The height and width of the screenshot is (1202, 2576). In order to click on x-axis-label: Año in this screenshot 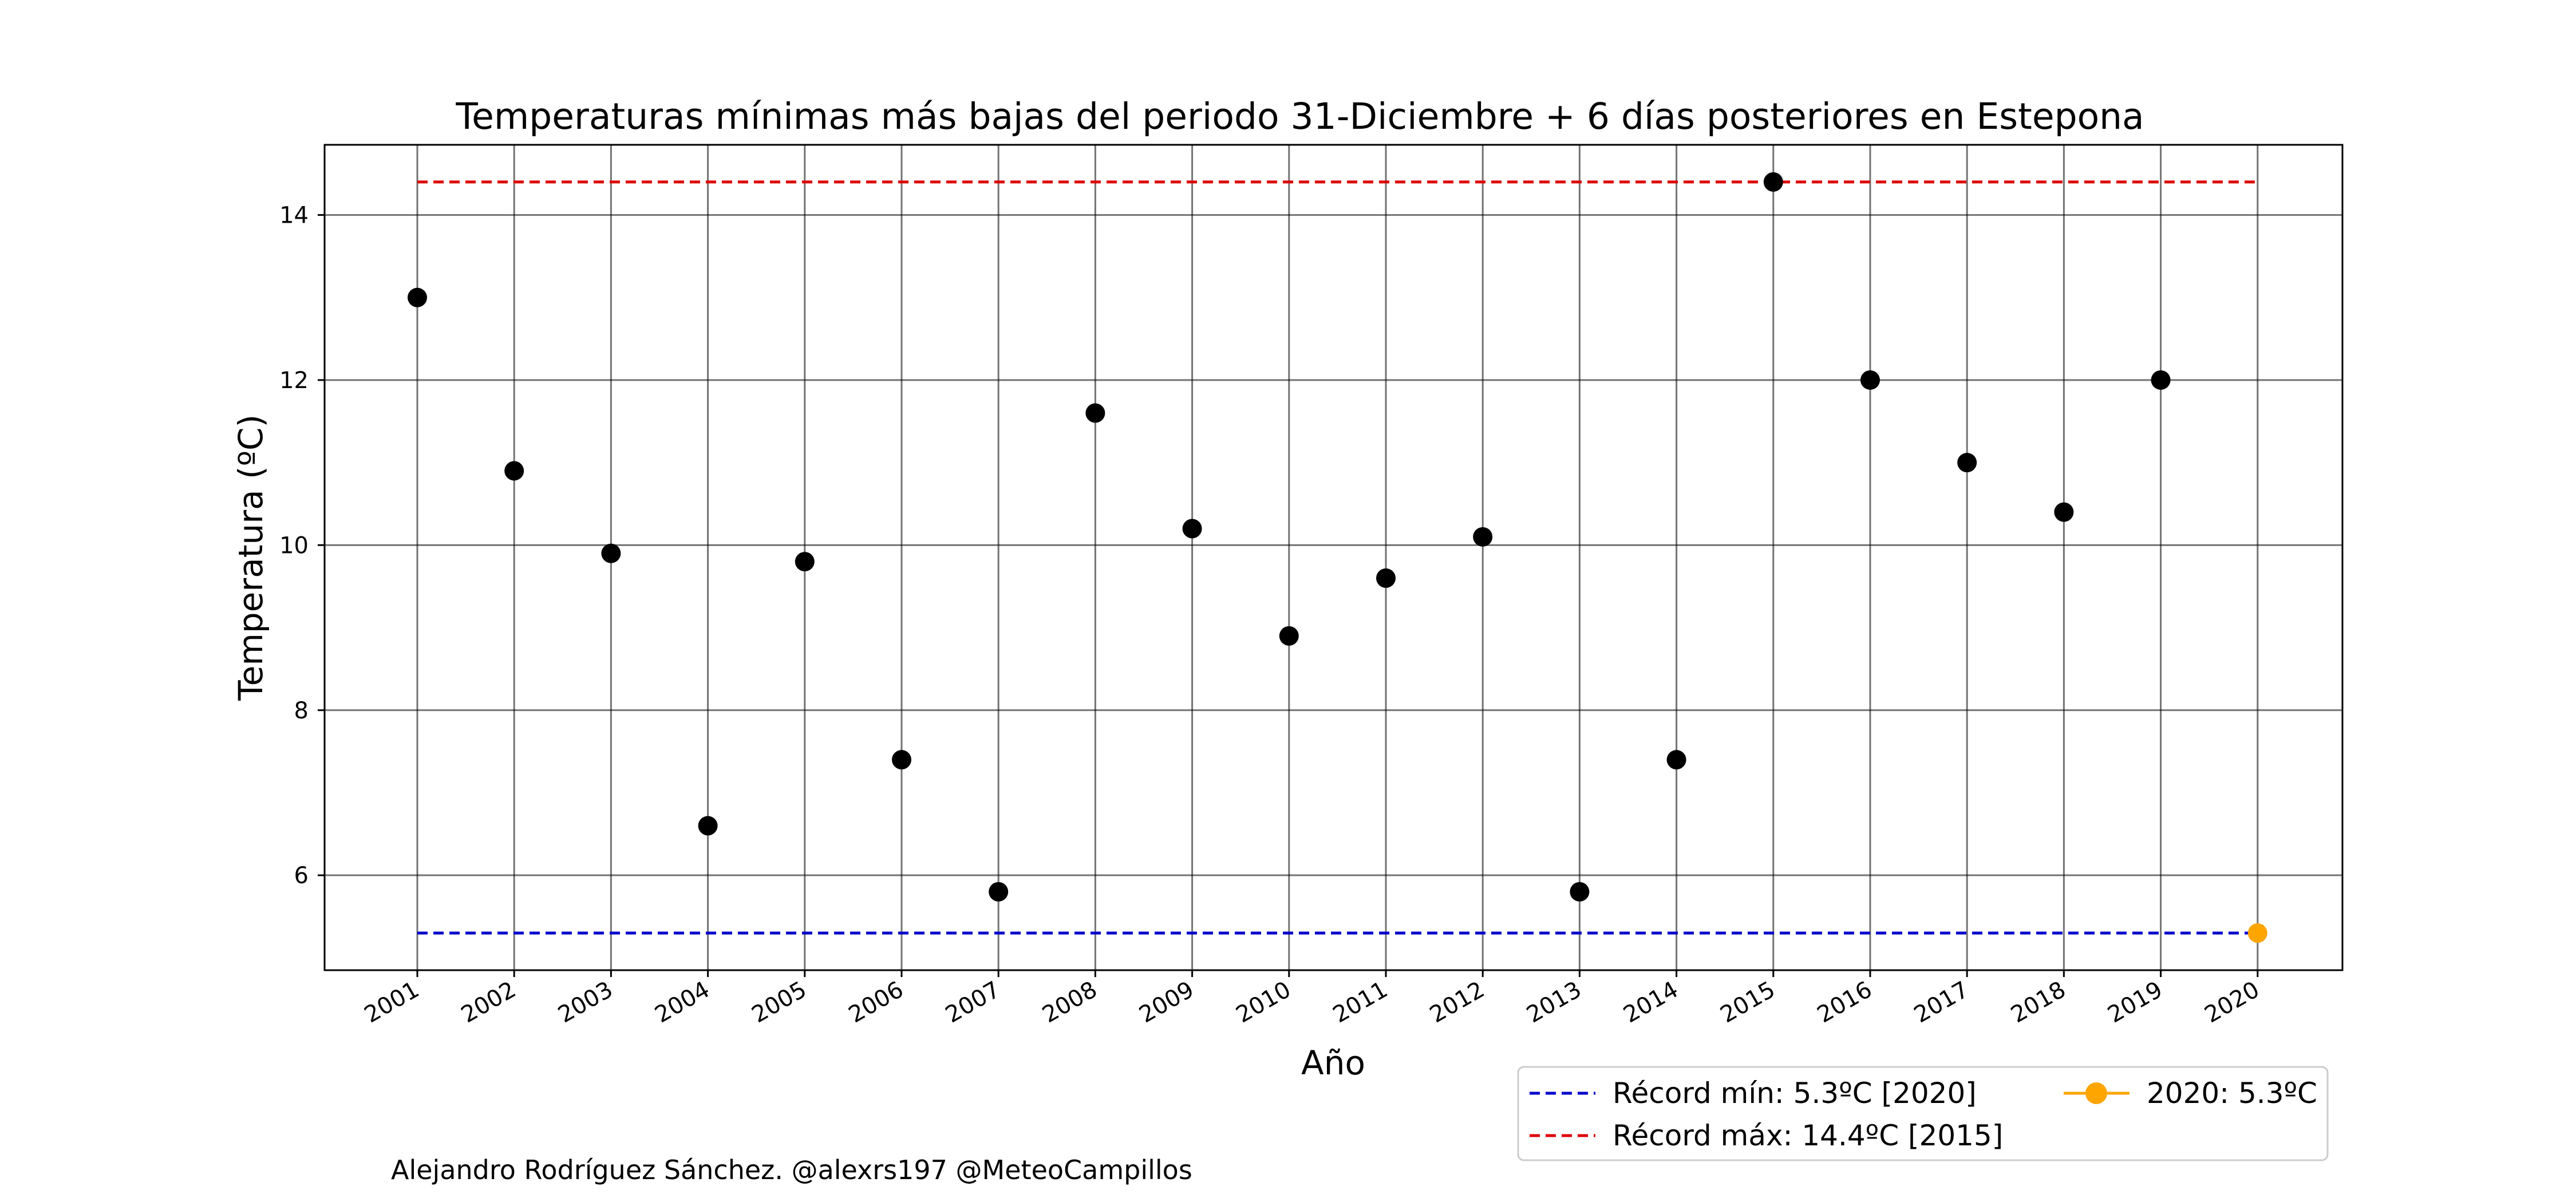, I will do `click(1333, 1062)`.